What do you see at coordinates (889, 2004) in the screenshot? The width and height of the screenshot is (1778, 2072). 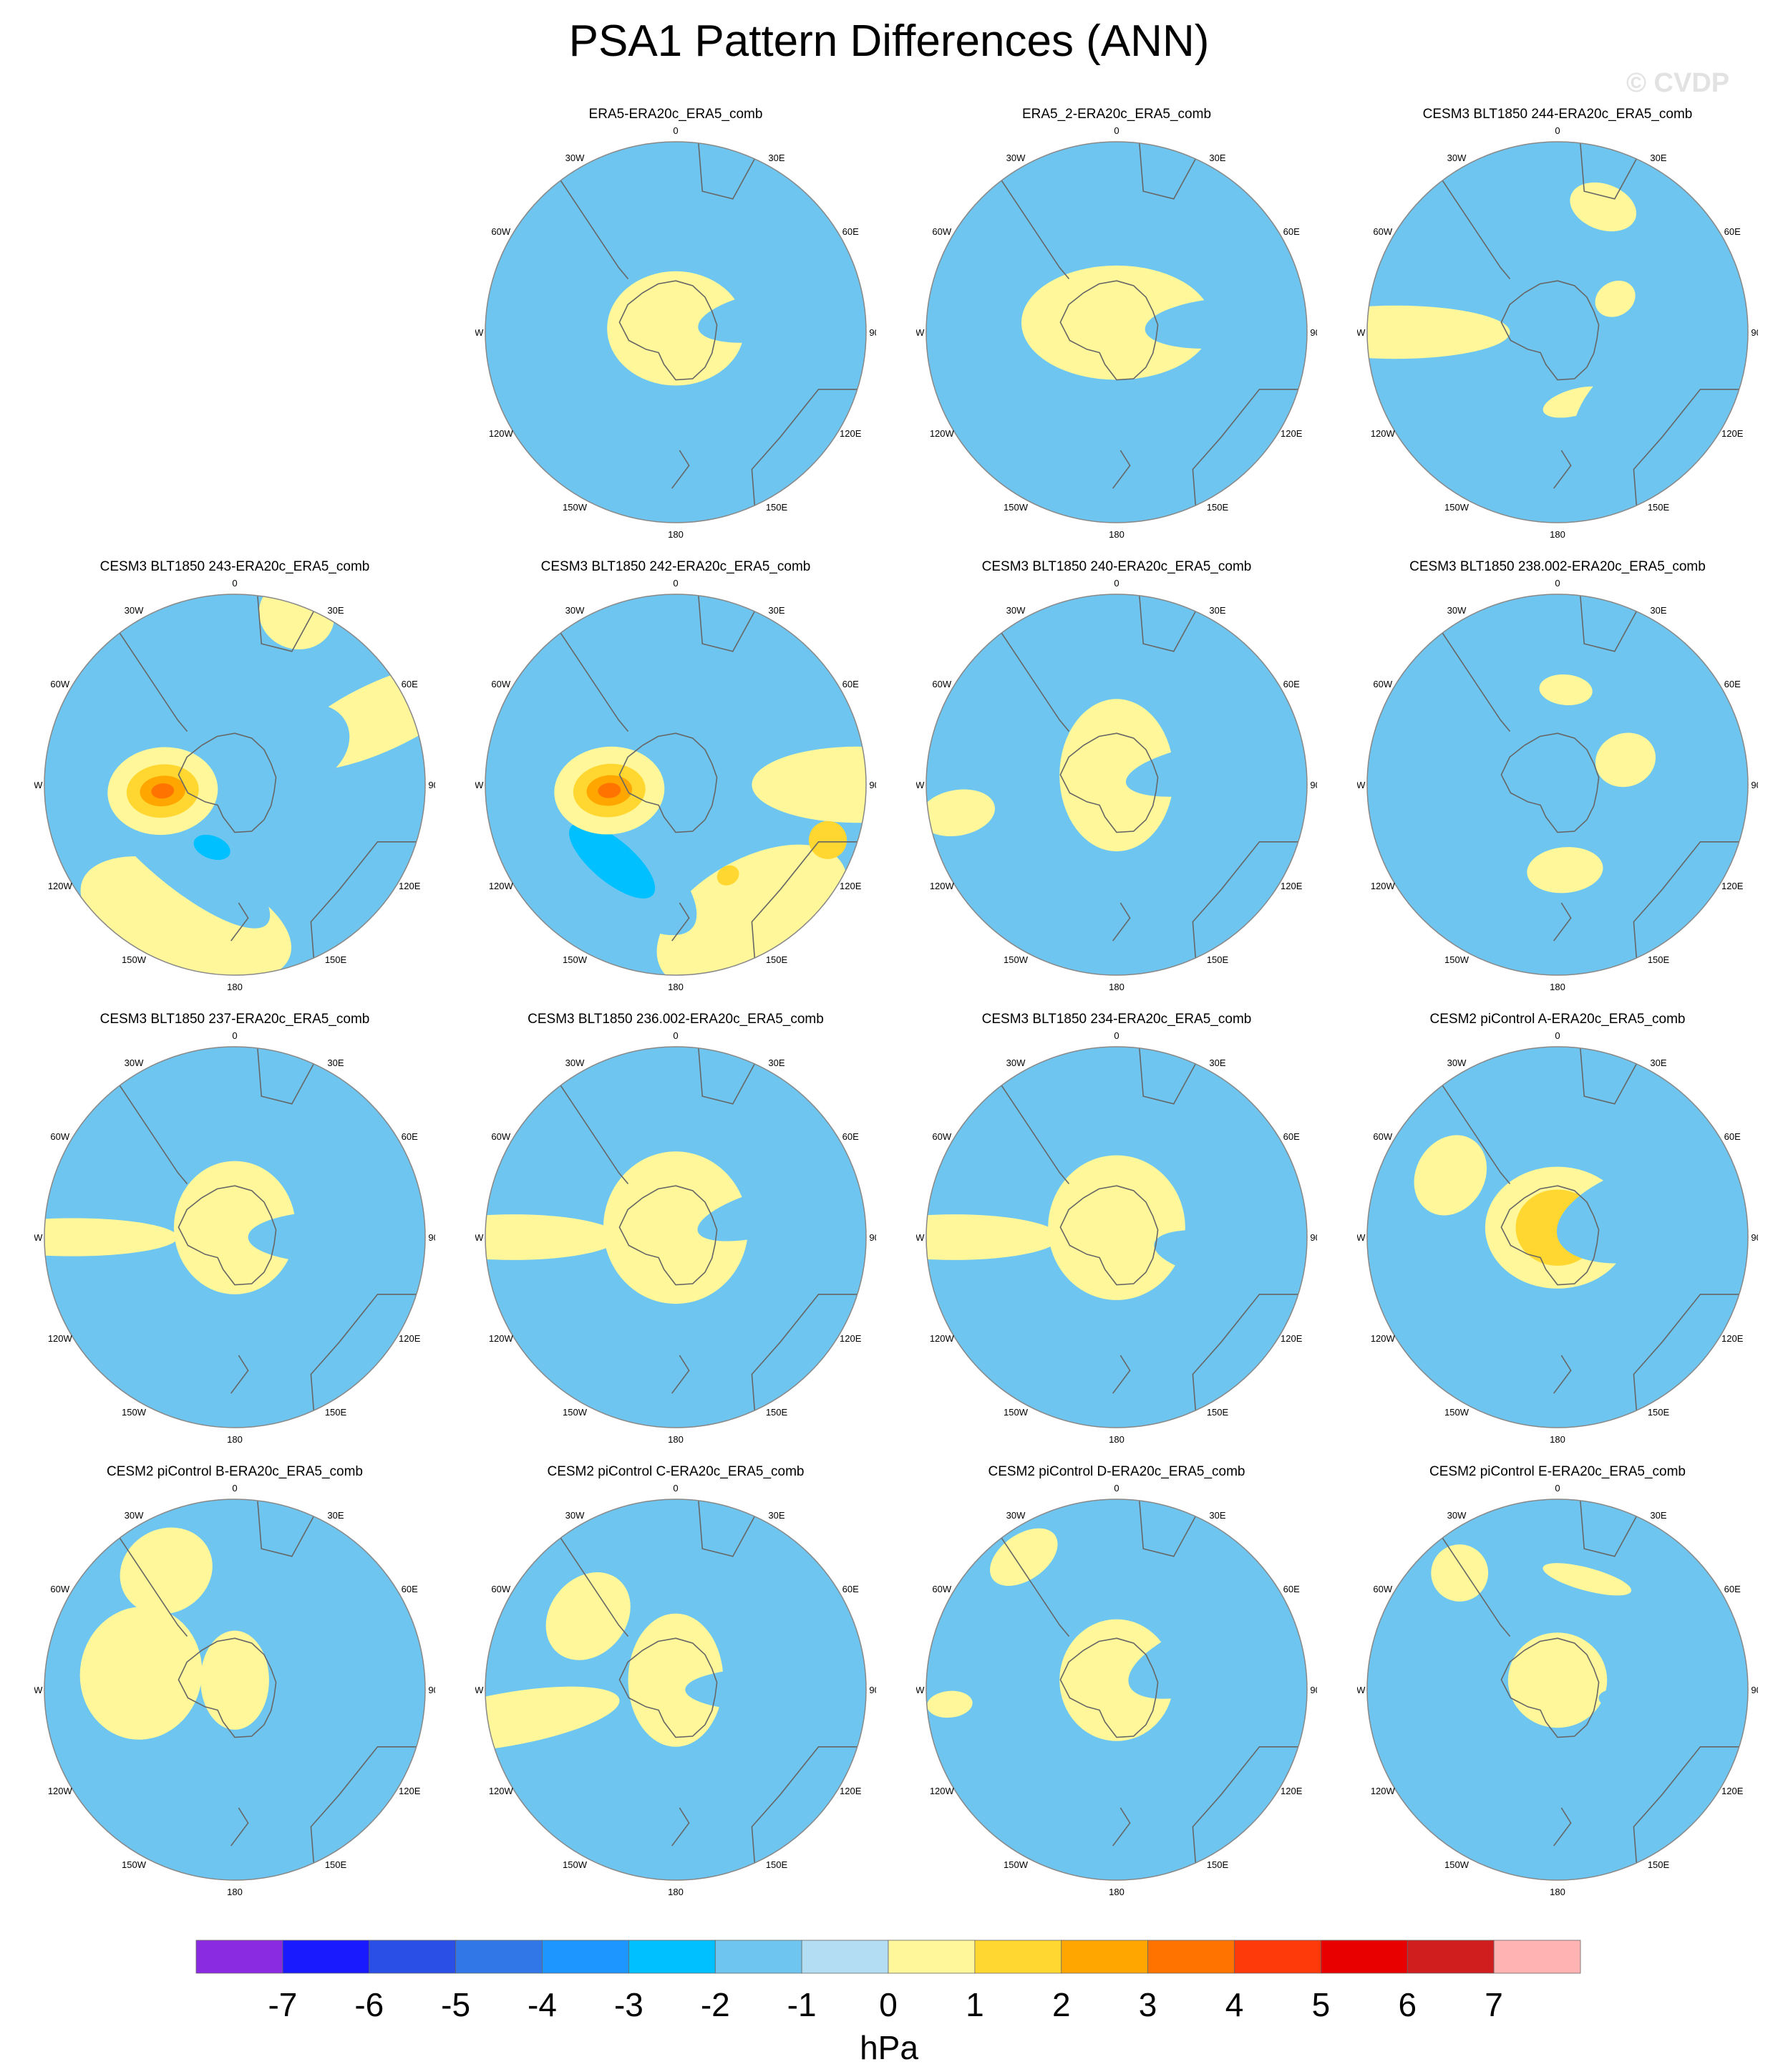 I see `colorbar-tick-label: 0` at bounding box center [889, 2004].